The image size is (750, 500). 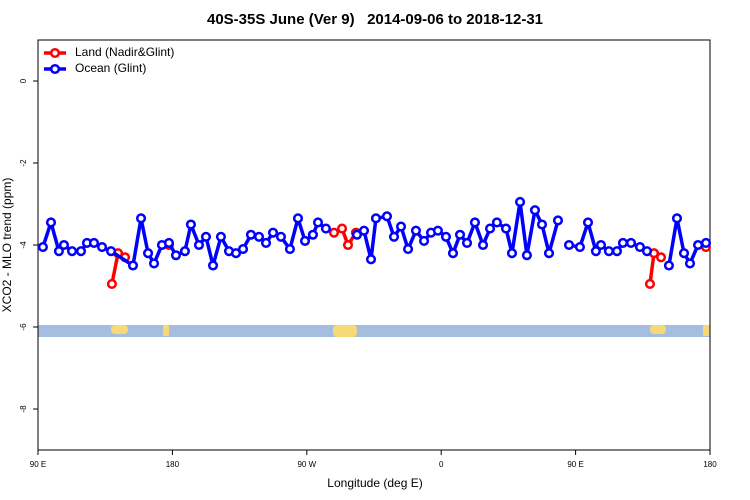 I want to click on legend-label: Ocean (Glint), so click(x=110, y=68).